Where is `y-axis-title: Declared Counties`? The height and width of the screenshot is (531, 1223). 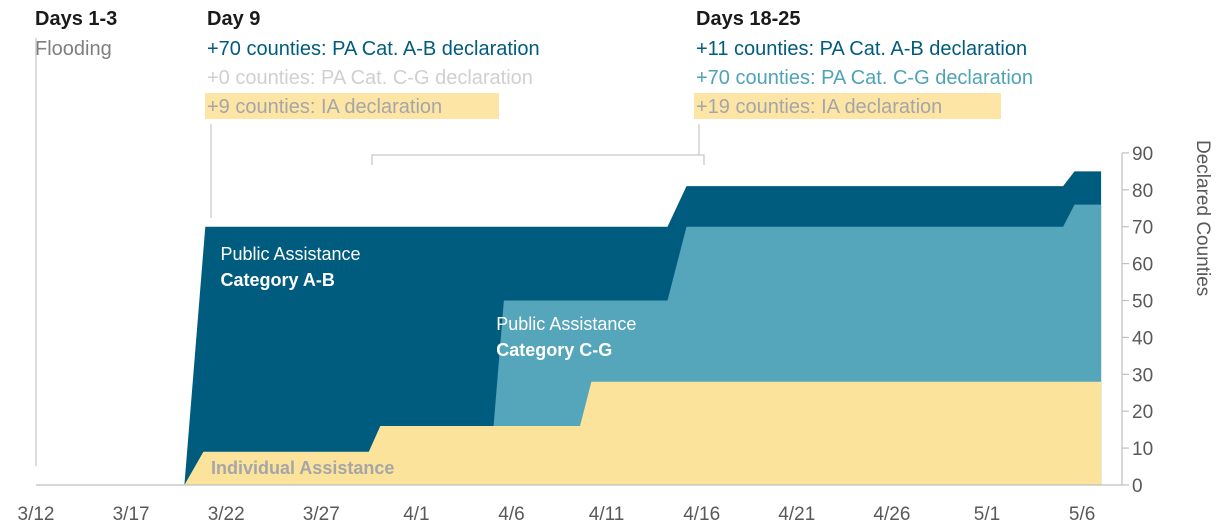
y-axis-title: Declared Counties is located at coordinates (1202, 218).